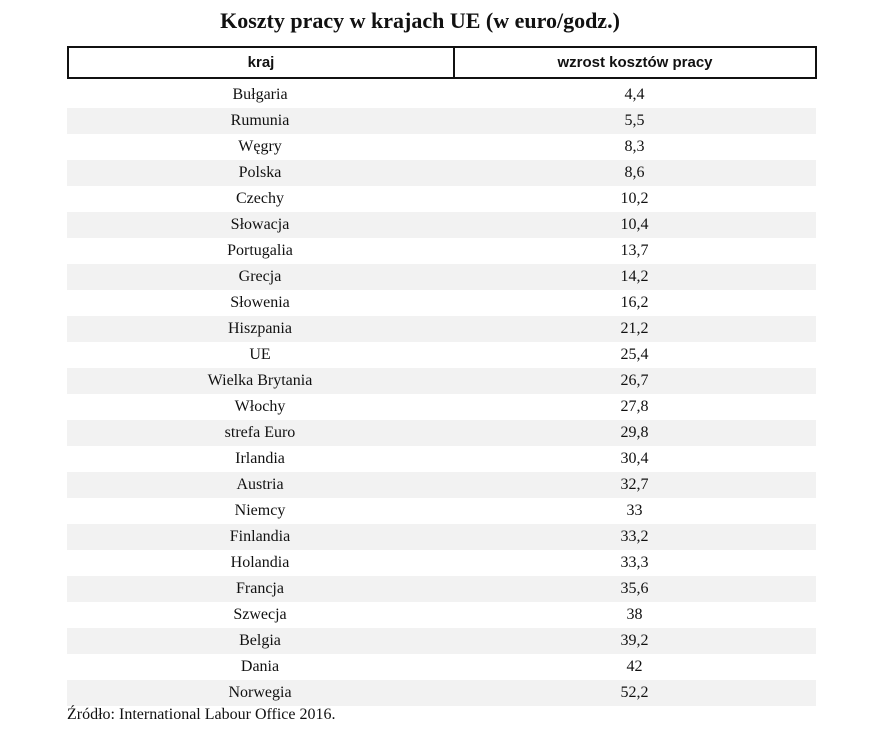 This screenshot has height=734, width=882. Describe the element at coordinates (260, 666) in the screenshot. I see `country-cell: Dania` at that location.